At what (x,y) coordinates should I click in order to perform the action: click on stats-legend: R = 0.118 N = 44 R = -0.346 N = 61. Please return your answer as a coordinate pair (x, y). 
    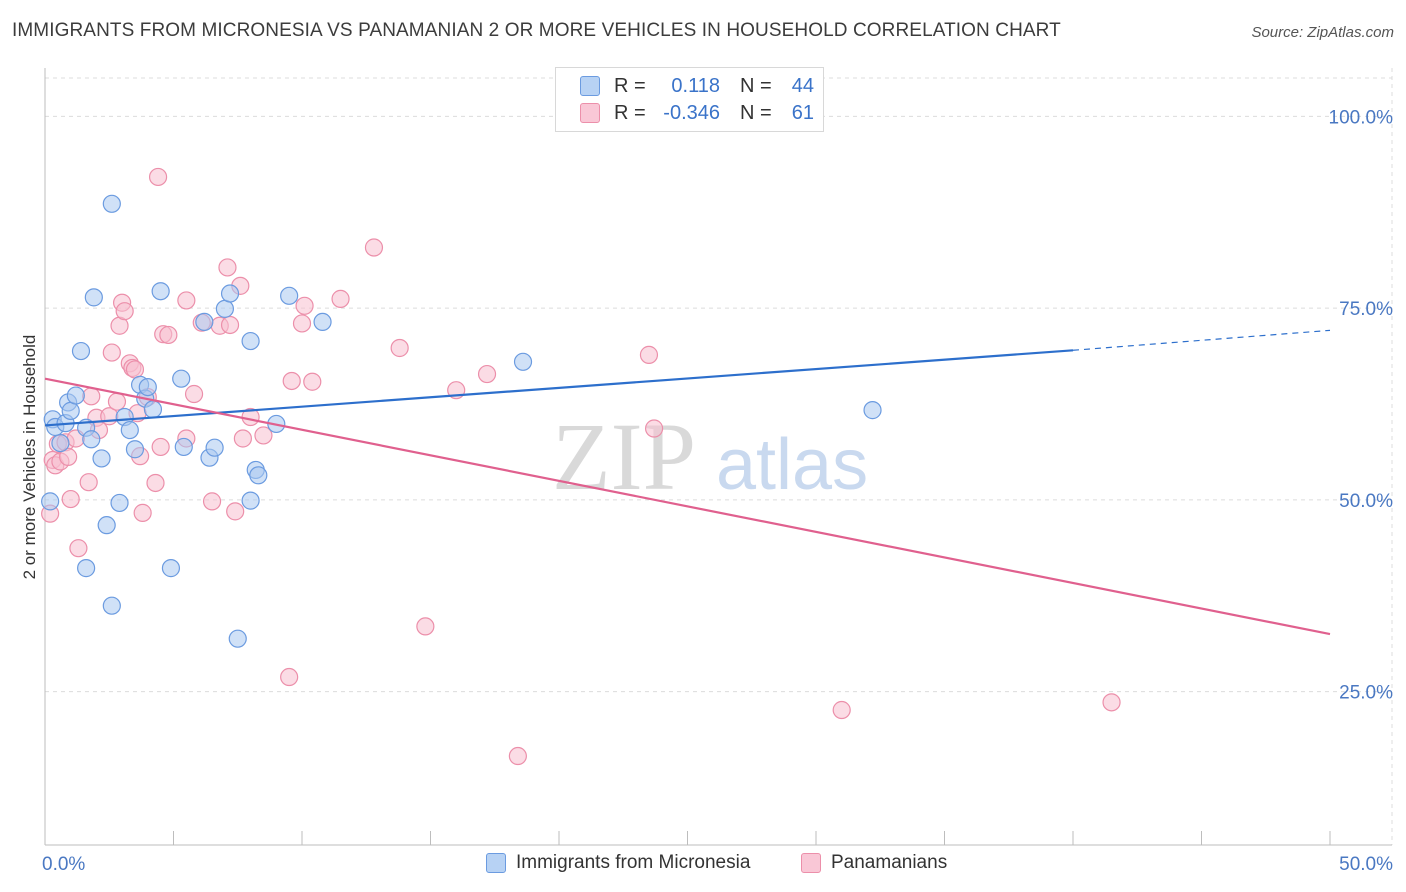
    Looking at the image, I should click on (689, 99).